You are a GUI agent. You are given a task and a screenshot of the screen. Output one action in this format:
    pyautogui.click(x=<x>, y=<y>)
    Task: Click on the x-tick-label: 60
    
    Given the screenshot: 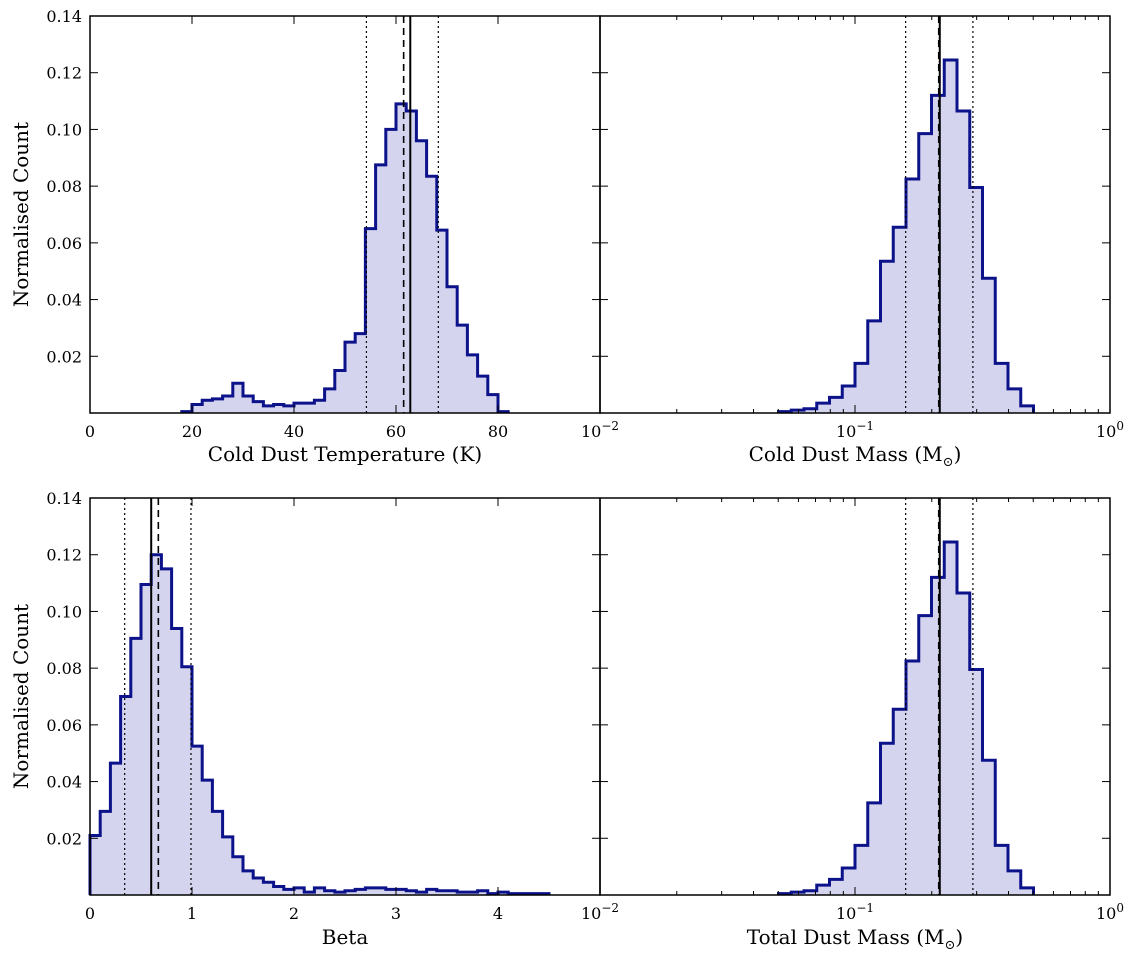 What is the action you would take?
    pyautogui.click(x=396, y=431)
    